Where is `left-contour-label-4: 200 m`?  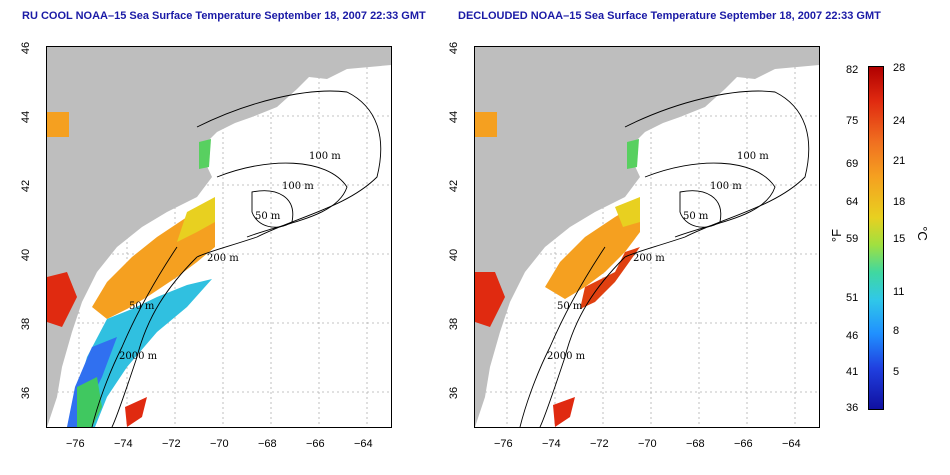 left-contour-label-4: 200 m is located at coordinates (223, 258).